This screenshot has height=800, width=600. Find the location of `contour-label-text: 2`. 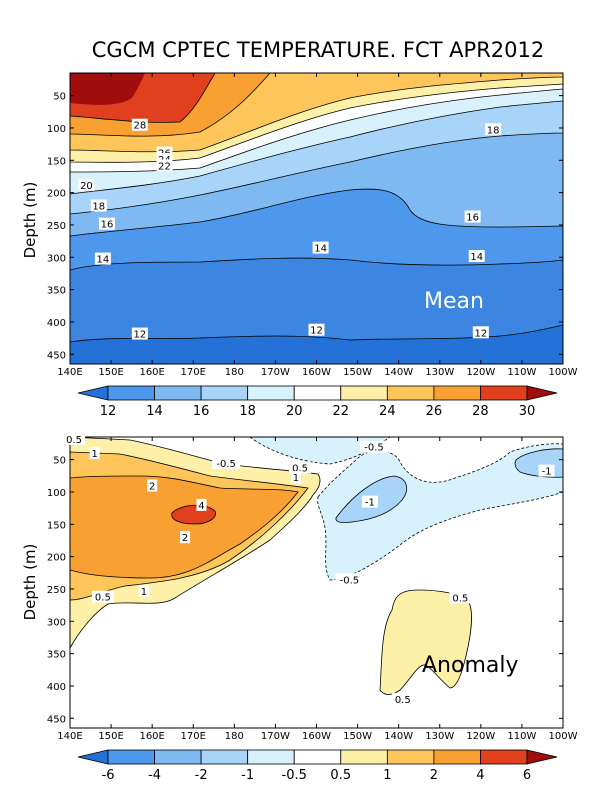

contour-label-text: 2 is located at coordinates (185, 538).